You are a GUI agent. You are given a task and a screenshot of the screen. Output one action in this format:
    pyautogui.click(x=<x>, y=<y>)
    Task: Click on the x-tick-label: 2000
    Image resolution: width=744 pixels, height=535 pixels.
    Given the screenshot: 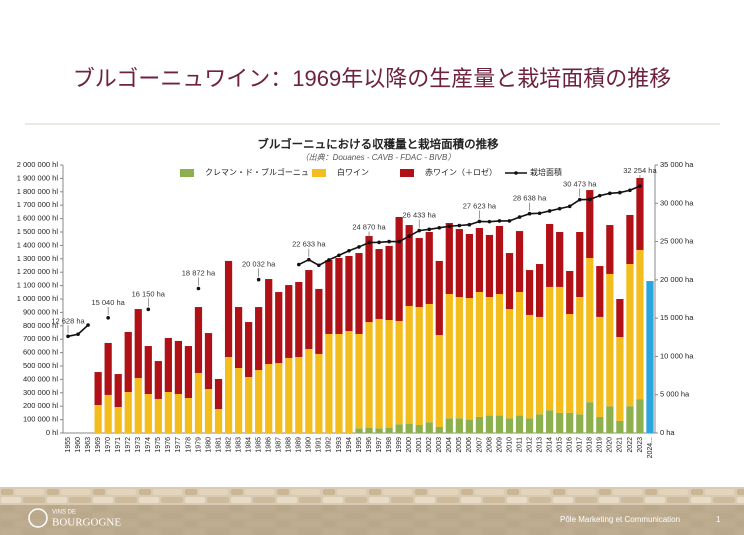 What is the action you would take?
    pyautogui.click(x=409, y=445)
    